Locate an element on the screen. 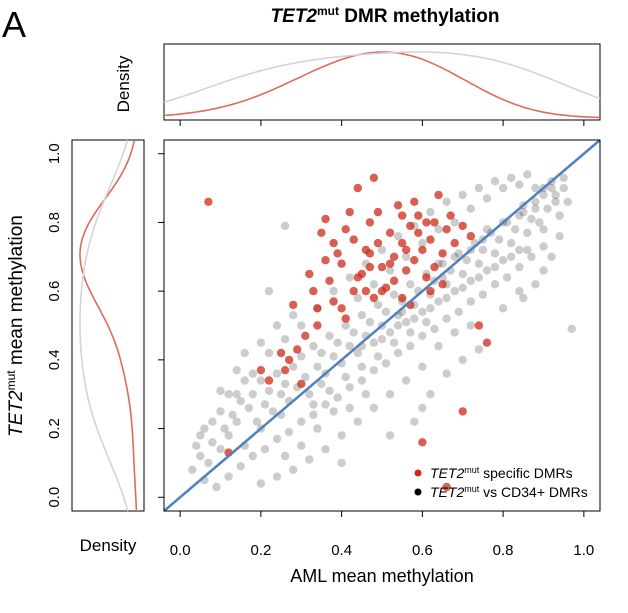  y-tick-label: 0.0 is located at coordinates (54, 497).